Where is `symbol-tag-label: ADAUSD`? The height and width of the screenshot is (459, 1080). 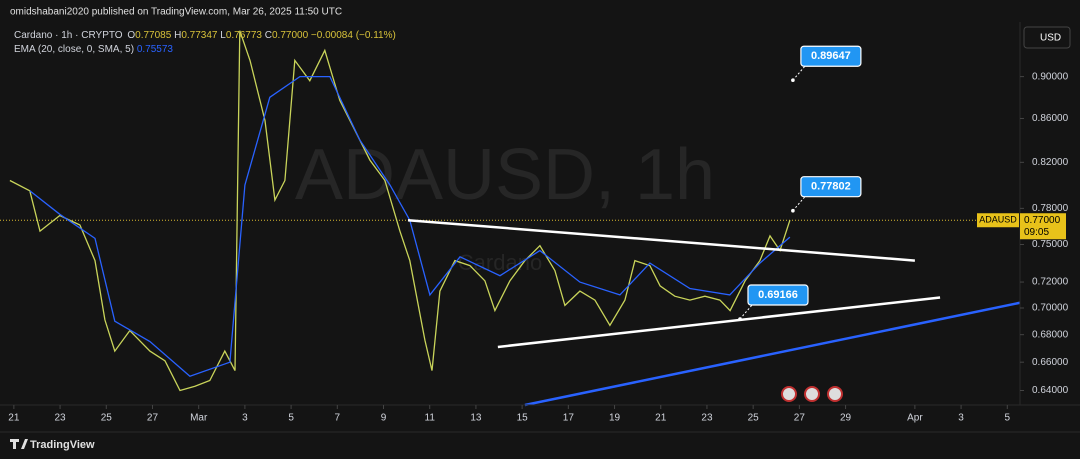
symbol-tag-label: ADAUSD is located at coordinates (998, 220).